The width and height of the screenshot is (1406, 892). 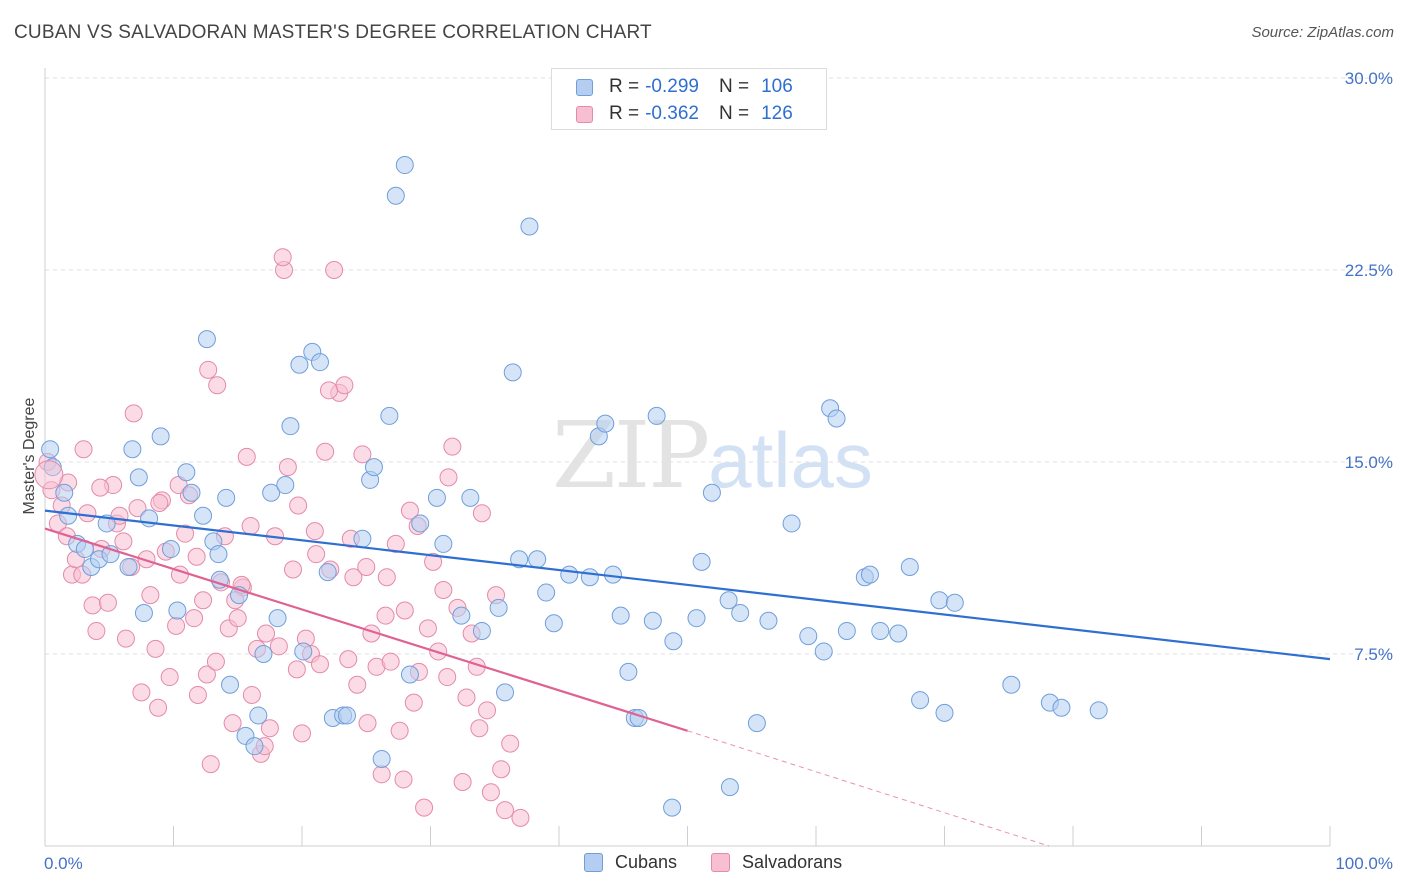 I want to click on x-tick-label: 100.0%, so click(x=1364, y=863).